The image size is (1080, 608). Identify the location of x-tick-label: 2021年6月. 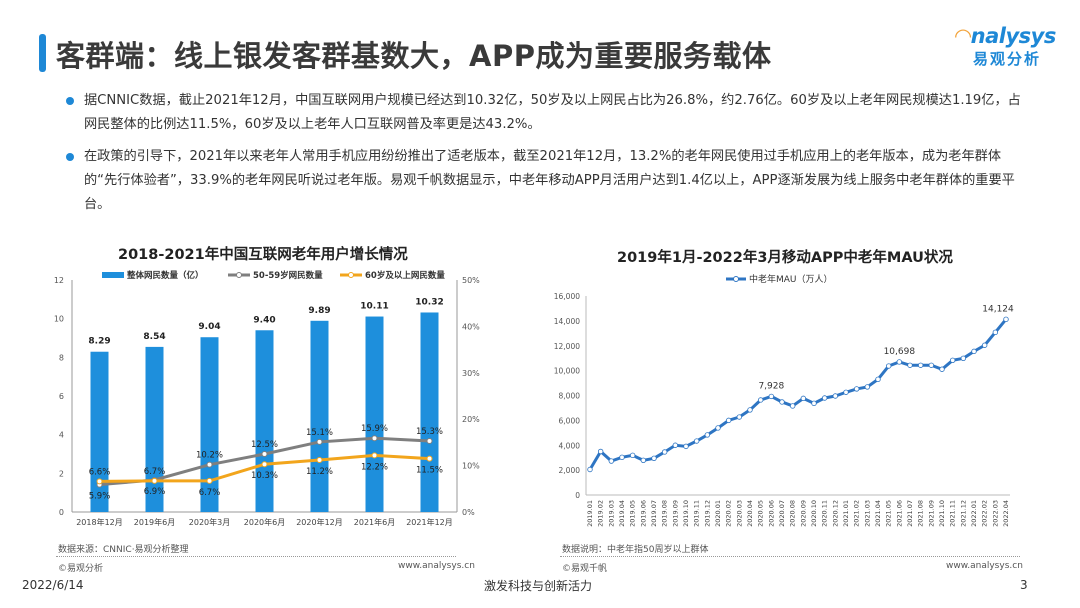
(374, 522).